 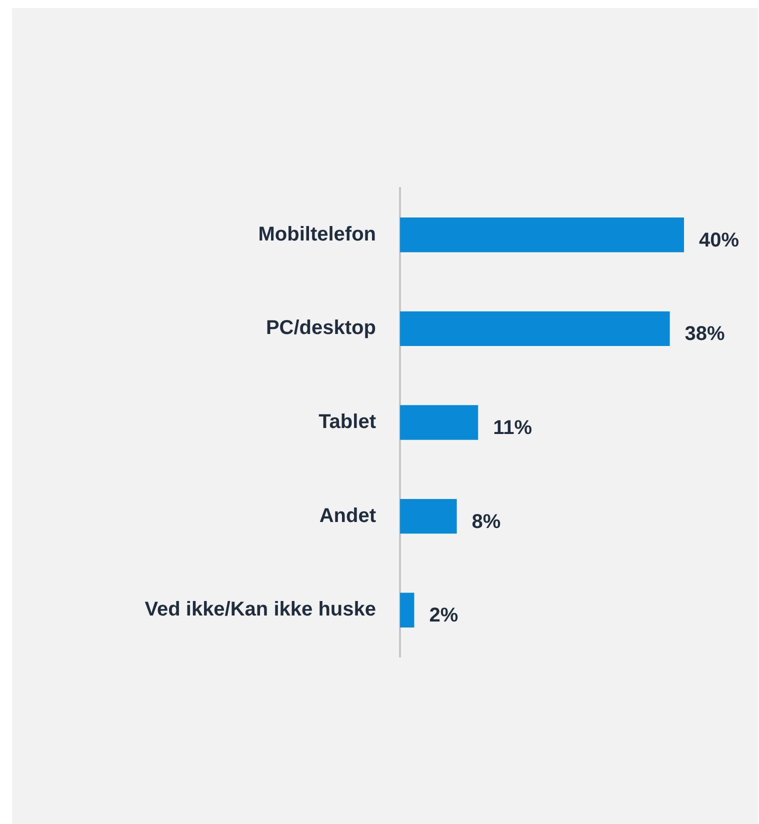 I want to click on data-label: 40%, so click(x=719, y=240).